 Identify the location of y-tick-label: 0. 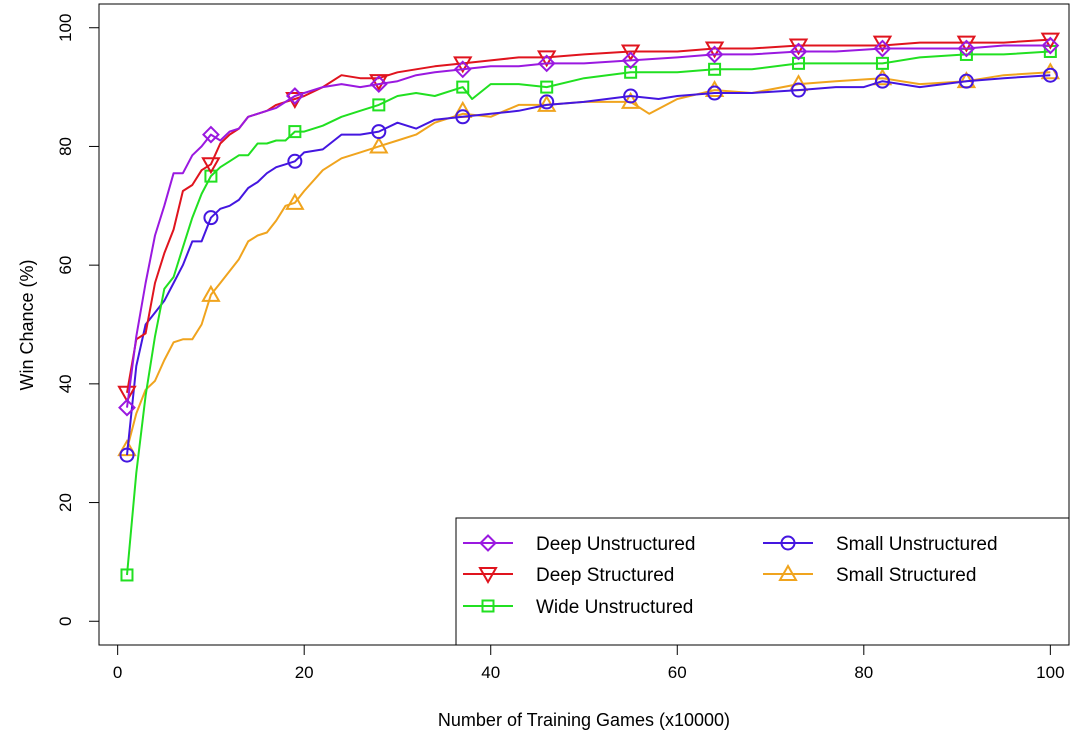
(65, 621).